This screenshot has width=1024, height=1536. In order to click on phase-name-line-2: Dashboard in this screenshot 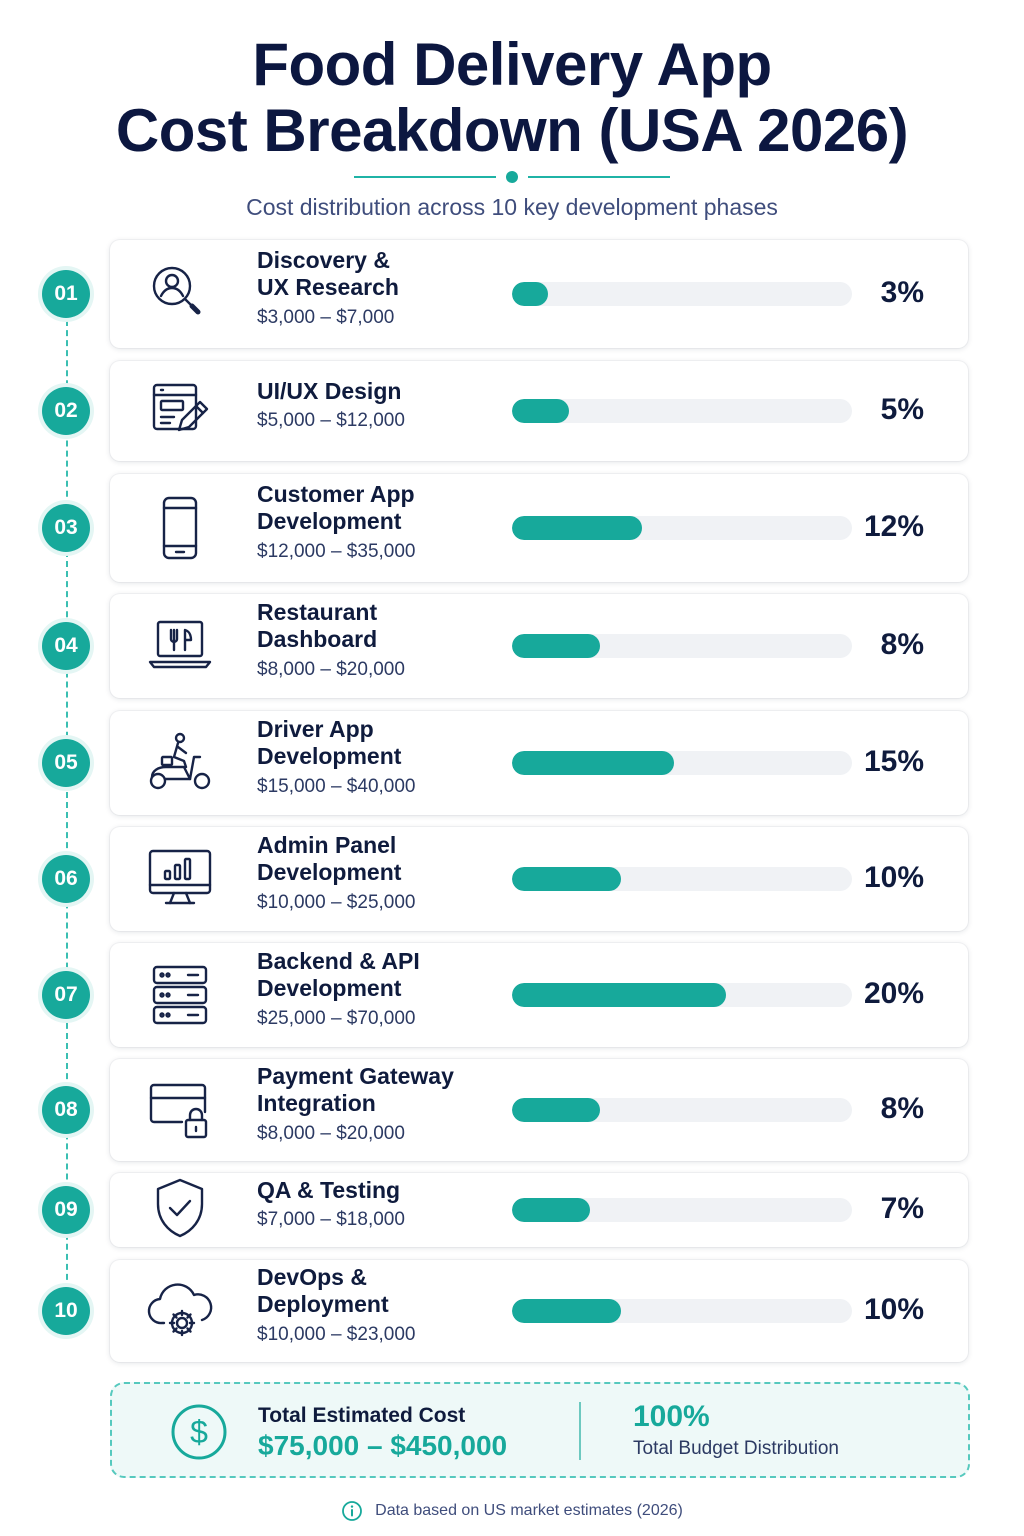, I will do `click(317, 639)`.